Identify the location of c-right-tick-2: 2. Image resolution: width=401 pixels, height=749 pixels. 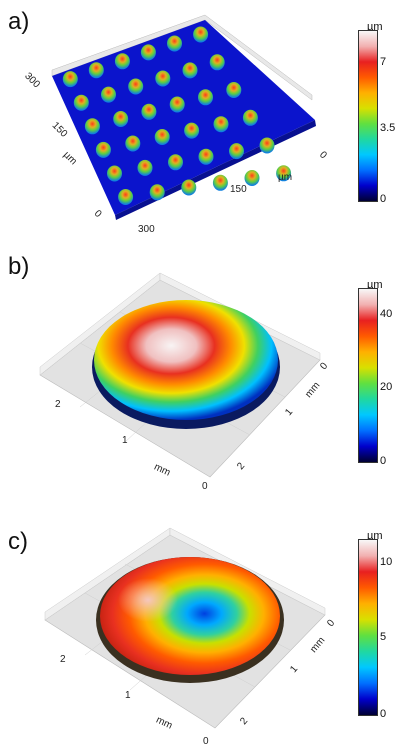
(244, 721).